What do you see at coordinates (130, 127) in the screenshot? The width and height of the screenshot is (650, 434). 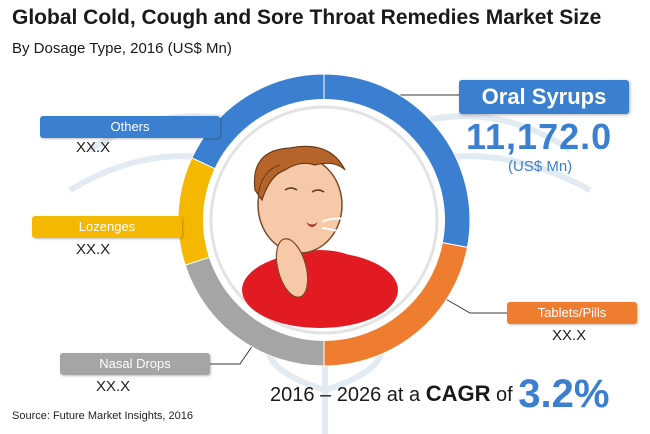 I see `others-label: Others` at bounding box center [130, 127].